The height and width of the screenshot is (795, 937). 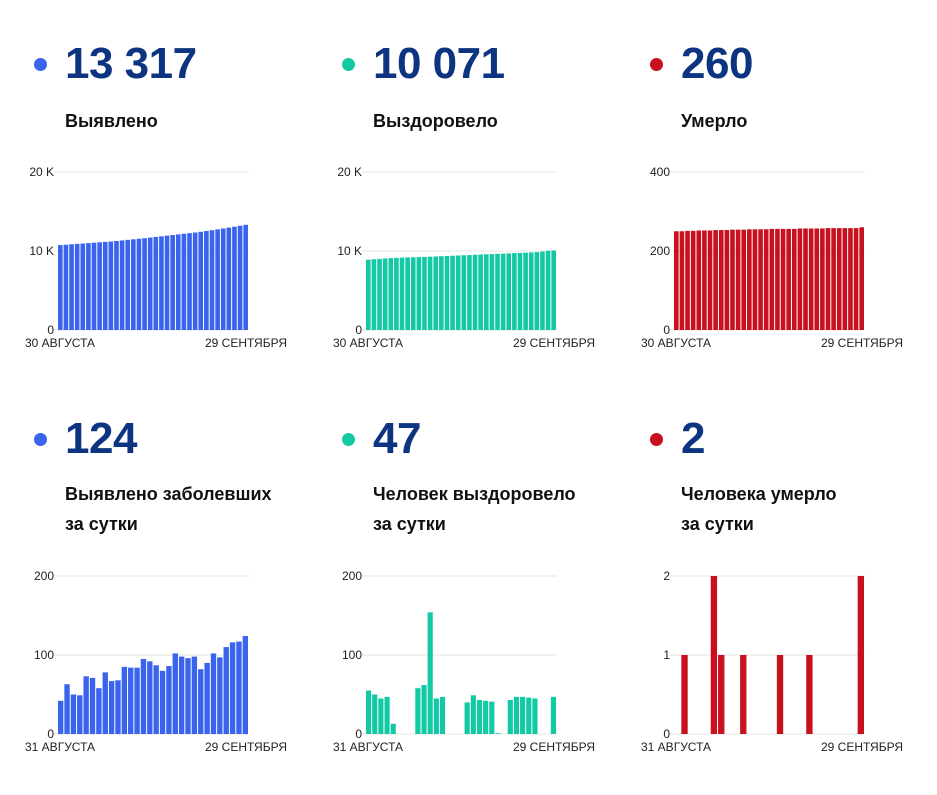 I want to click on y-tick-label: 100, so click(x=44, y=655).